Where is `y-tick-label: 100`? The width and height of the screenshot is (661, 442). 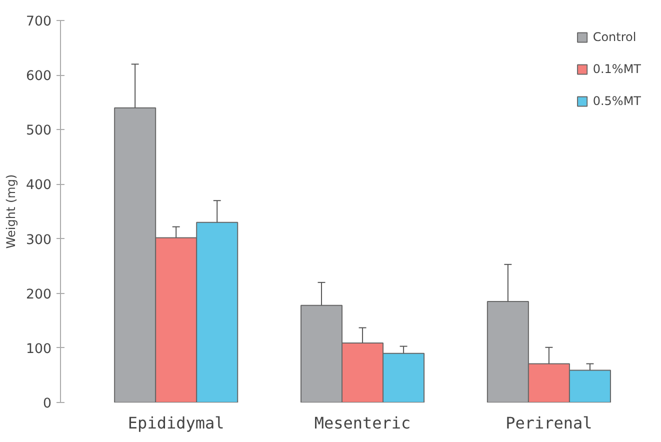 y-tick-label: 100 is located at coordinates (39, 349).